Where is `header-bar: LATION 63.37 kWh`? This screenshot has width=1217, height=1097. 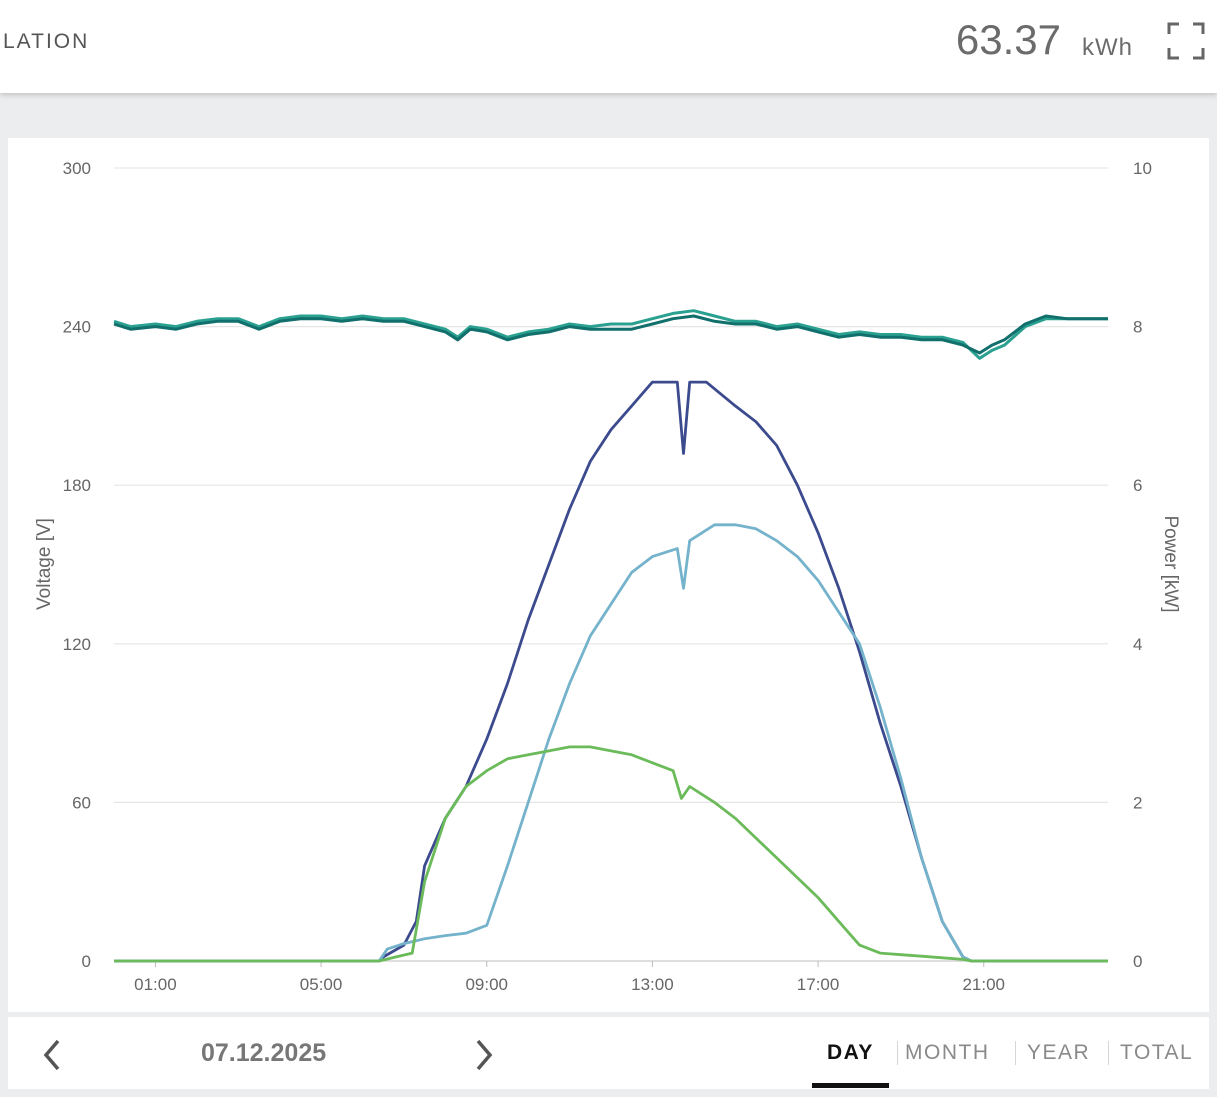
header-bar: LATION 63.37 kWh is located at coordinates (608, 46).